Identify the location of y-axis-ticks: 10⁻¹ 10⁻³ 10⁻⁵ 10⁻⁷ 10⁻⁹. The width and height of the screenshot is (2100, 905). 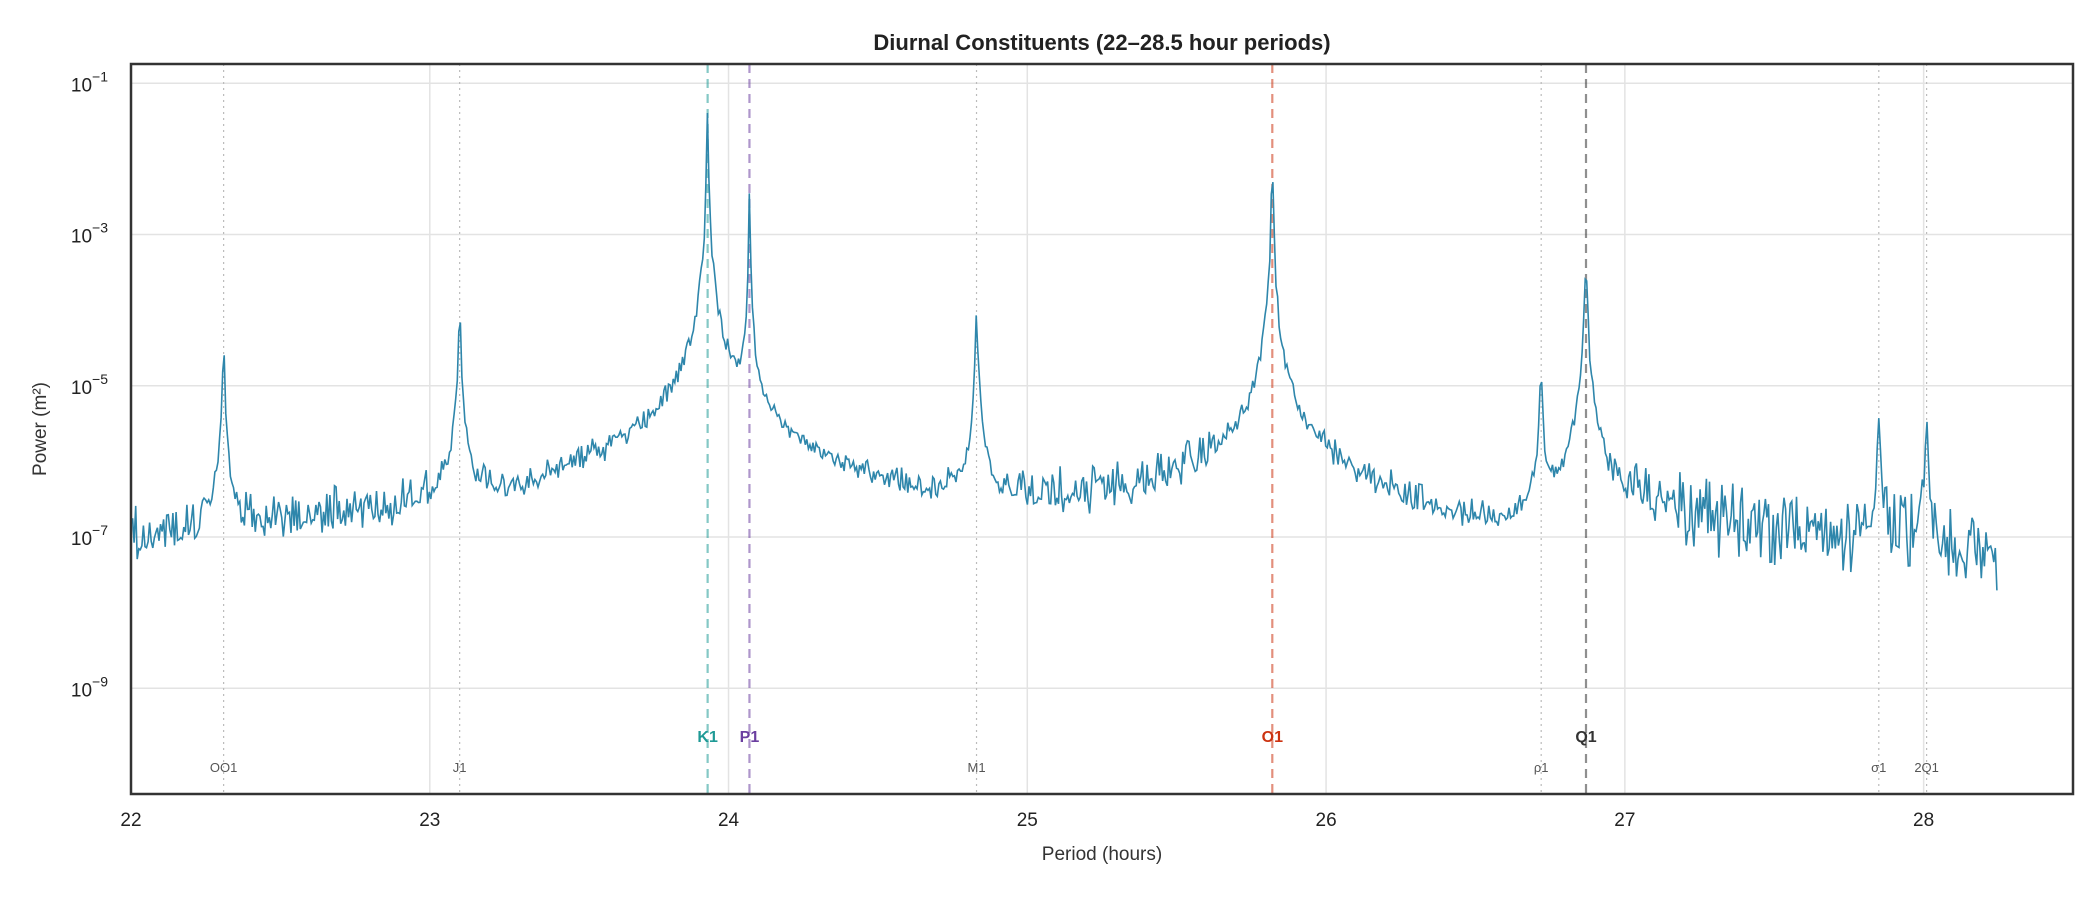
(89, 384).